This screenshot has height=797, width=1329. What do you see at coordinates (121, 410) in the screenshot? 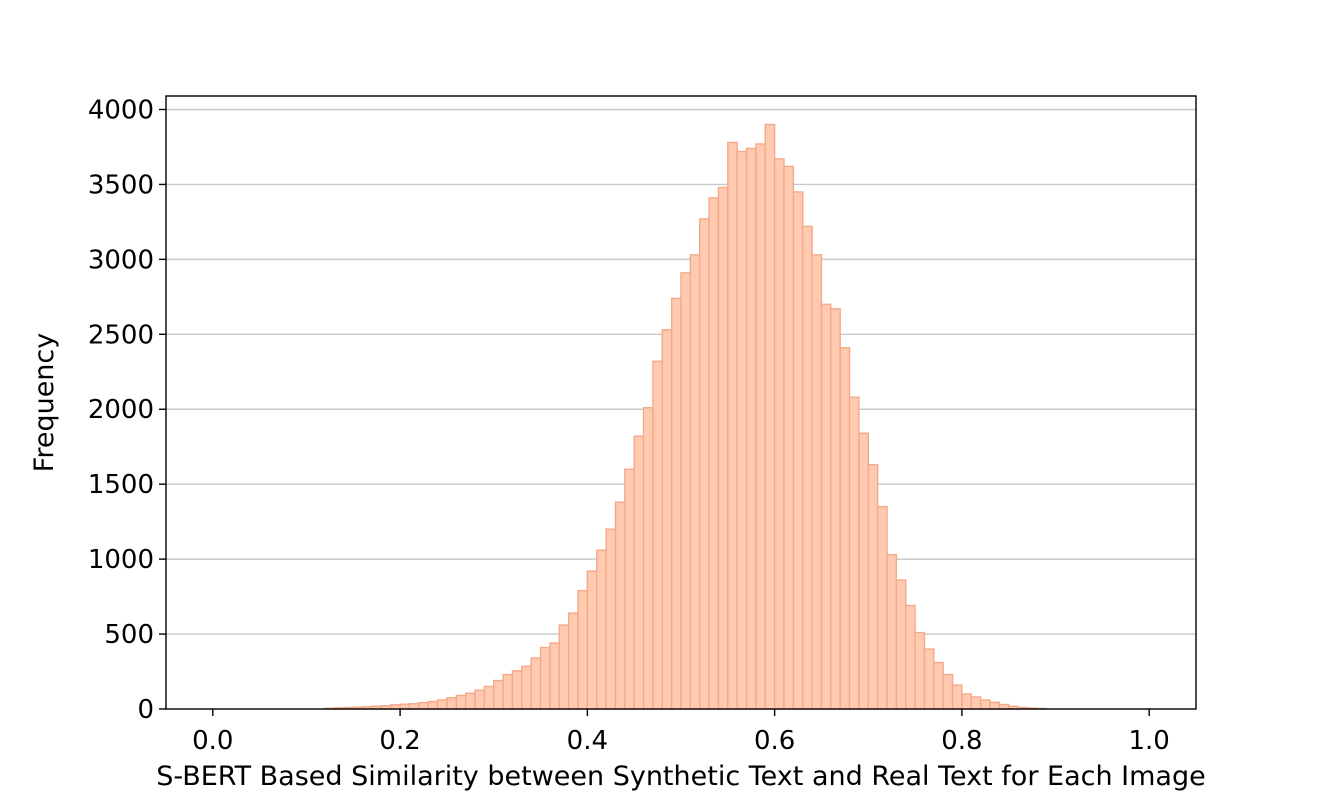
I see `y-tick-label: 2000` at bounding box center [121, 410].